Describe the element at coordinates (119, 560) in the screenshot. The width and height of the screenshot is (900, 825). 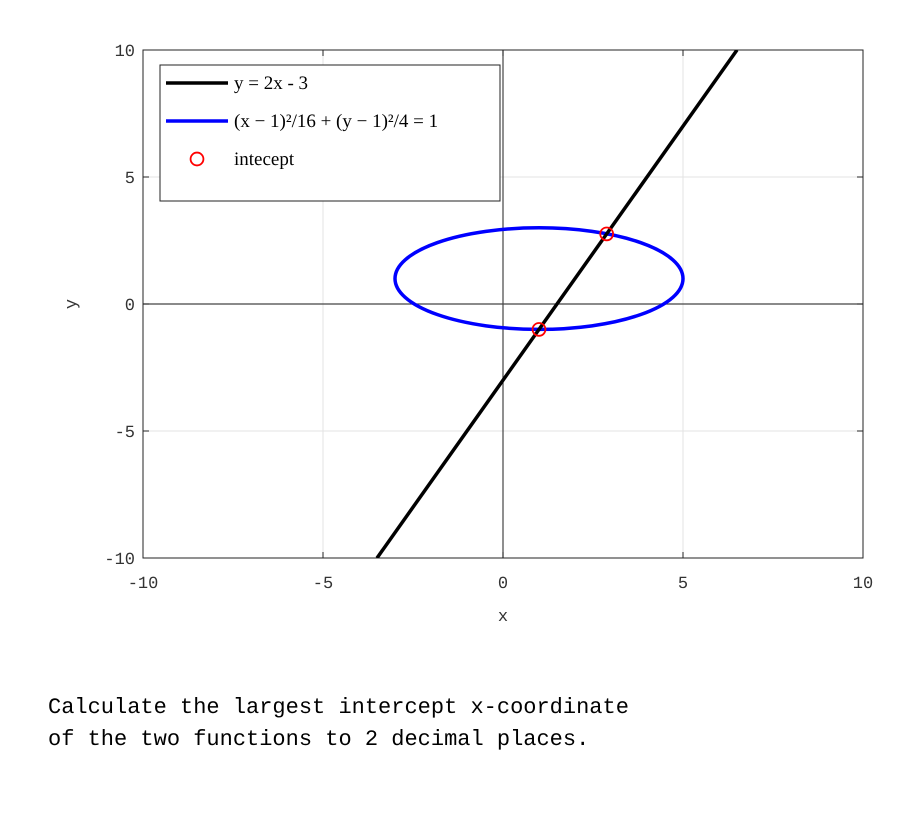
I see `y-tick-label: -10` at that location.